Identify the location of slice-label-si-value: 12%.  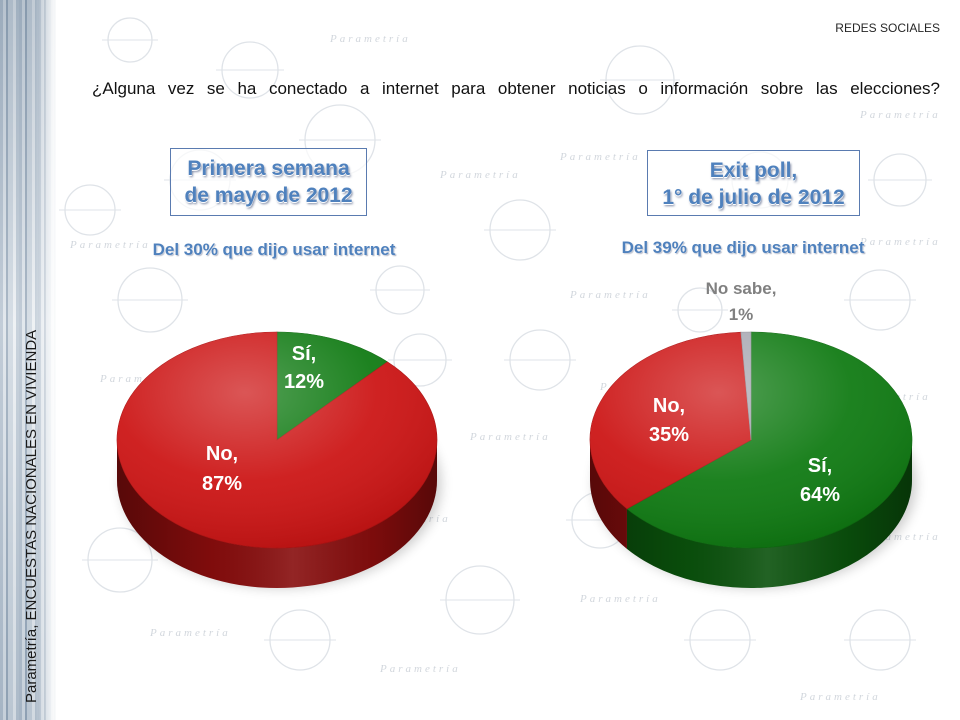
(304, 382).